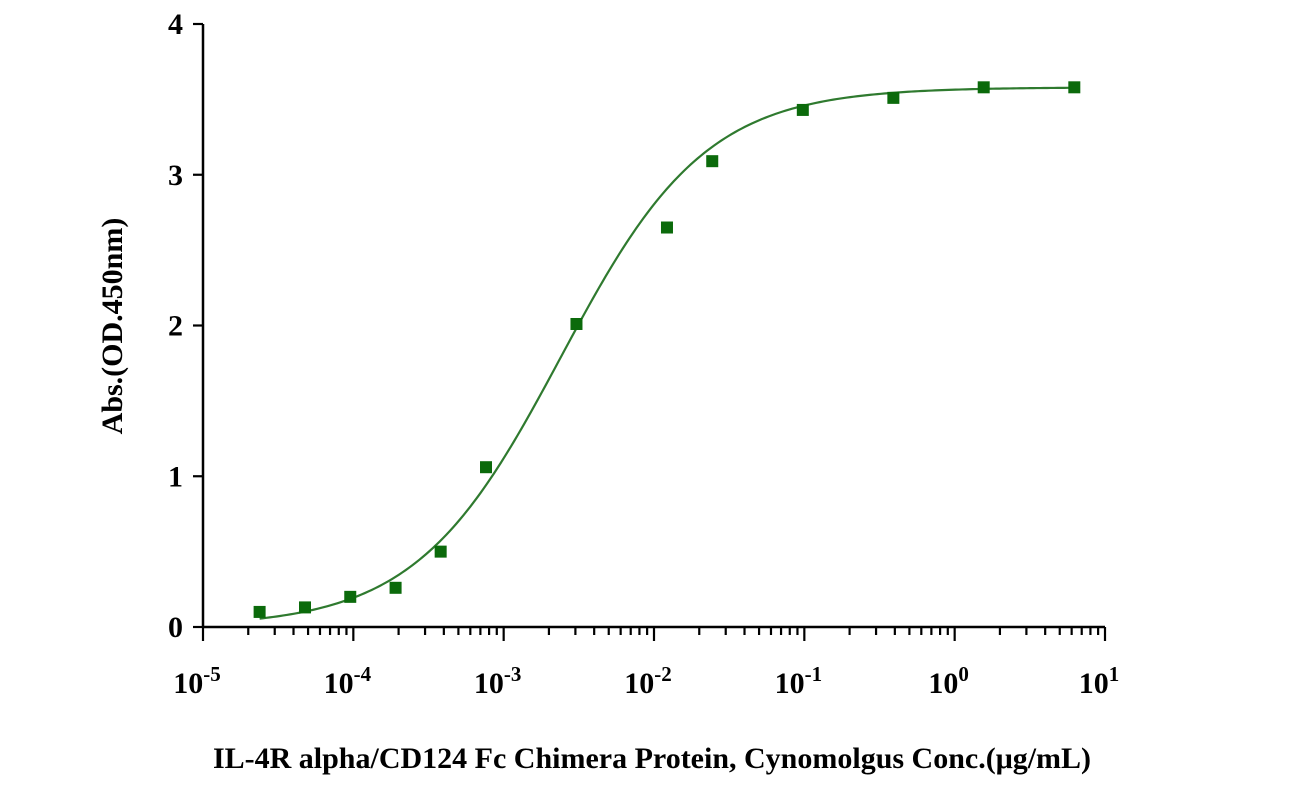  What do you see at coordinates (175, 326) in the screenshot?
I see `y-tick-label: 2` at bounding box center [175, 326].